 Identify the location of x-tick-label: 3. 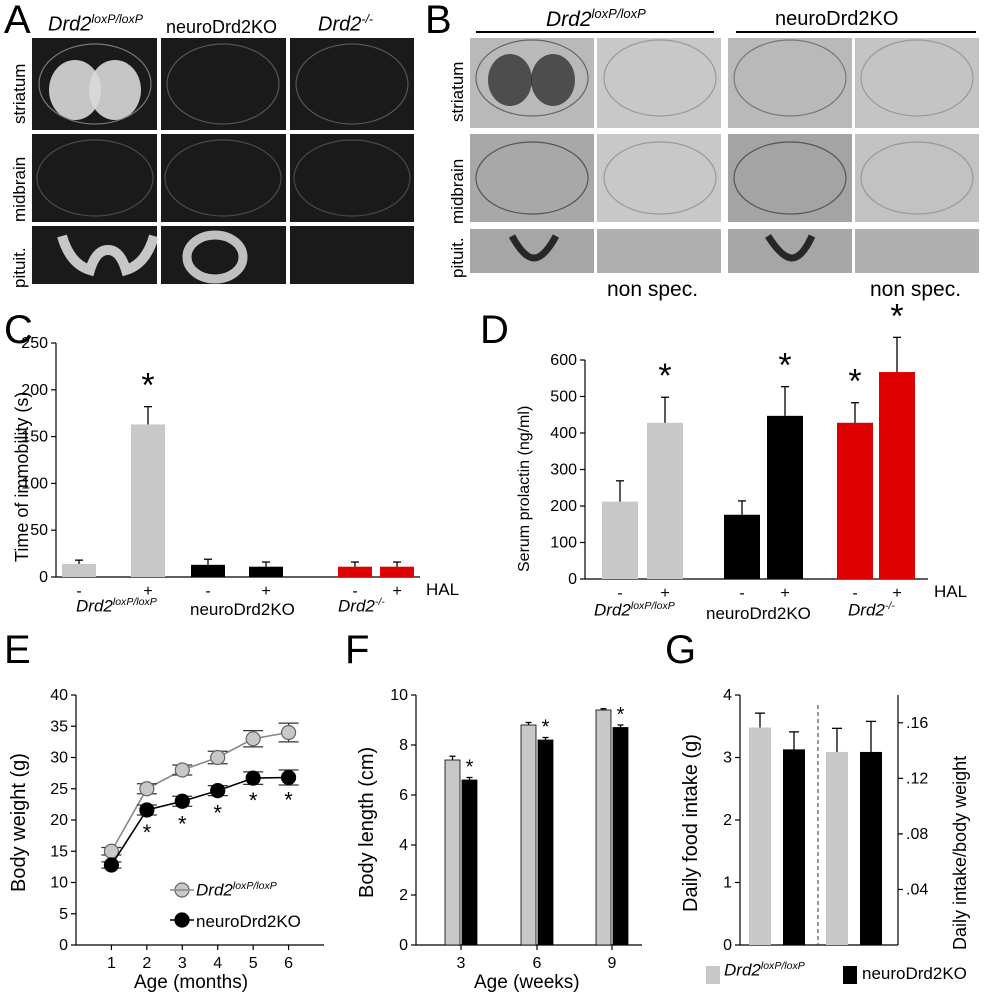
(182, 963).